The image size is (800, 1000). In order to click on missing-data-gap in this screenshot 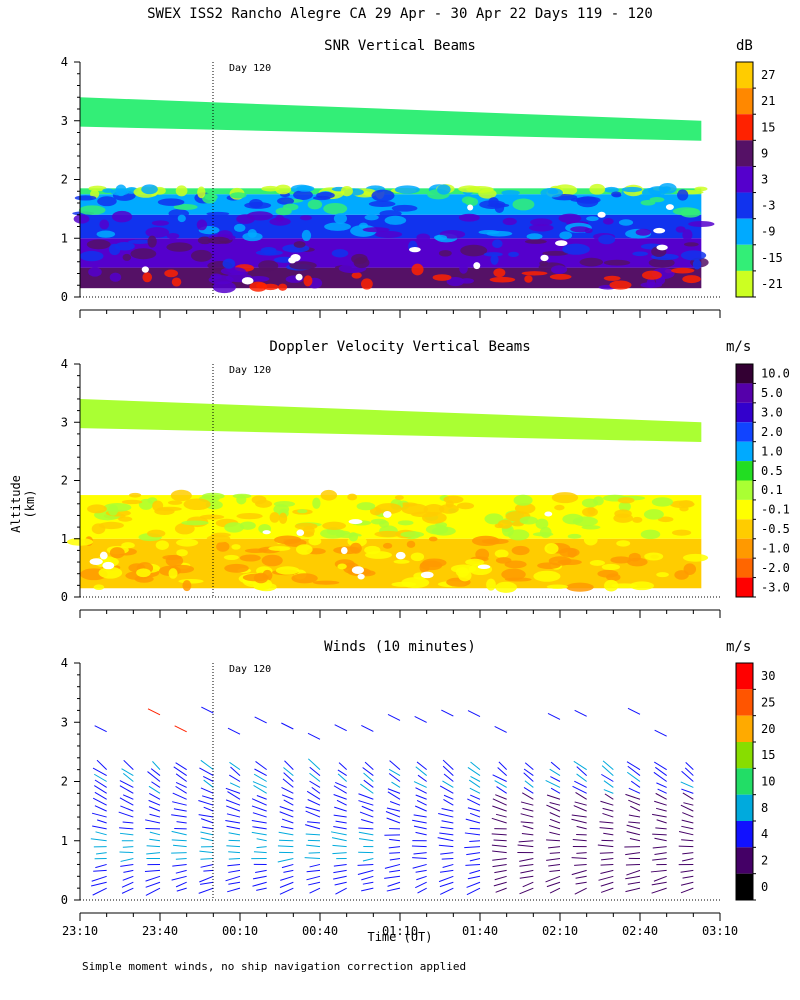, I will do `click(561, 243)`.